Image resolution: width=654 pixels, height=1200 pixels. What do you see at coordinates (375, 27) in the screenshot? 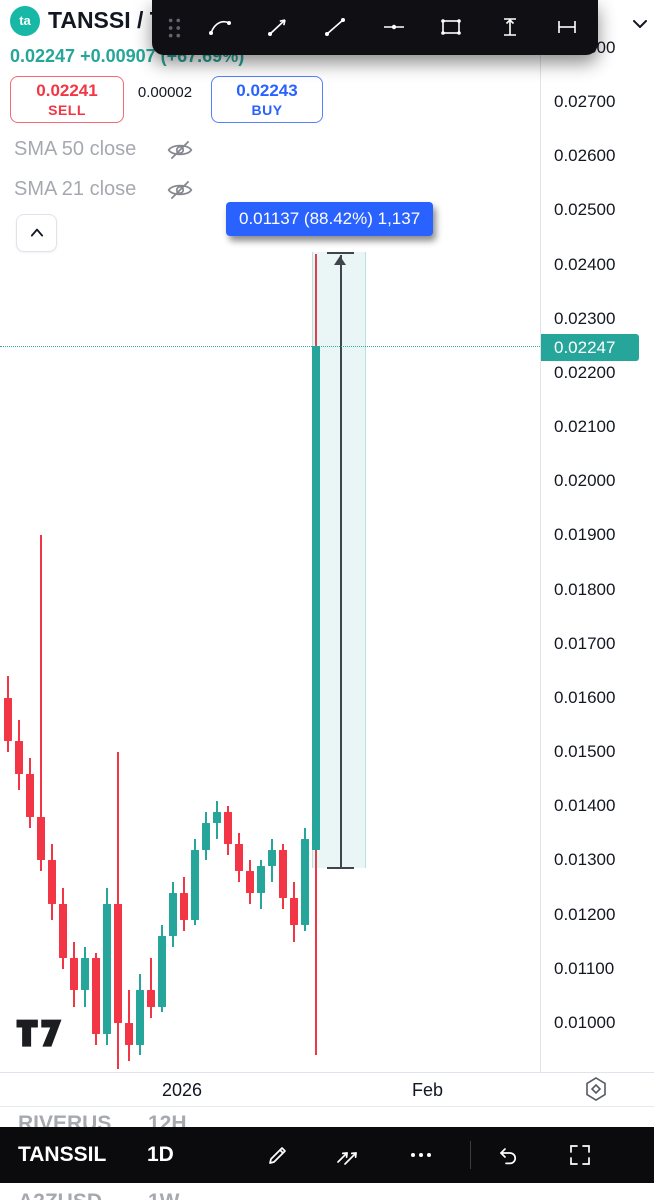
I see `drawing-toolbar` at bounding box center [375, 27].